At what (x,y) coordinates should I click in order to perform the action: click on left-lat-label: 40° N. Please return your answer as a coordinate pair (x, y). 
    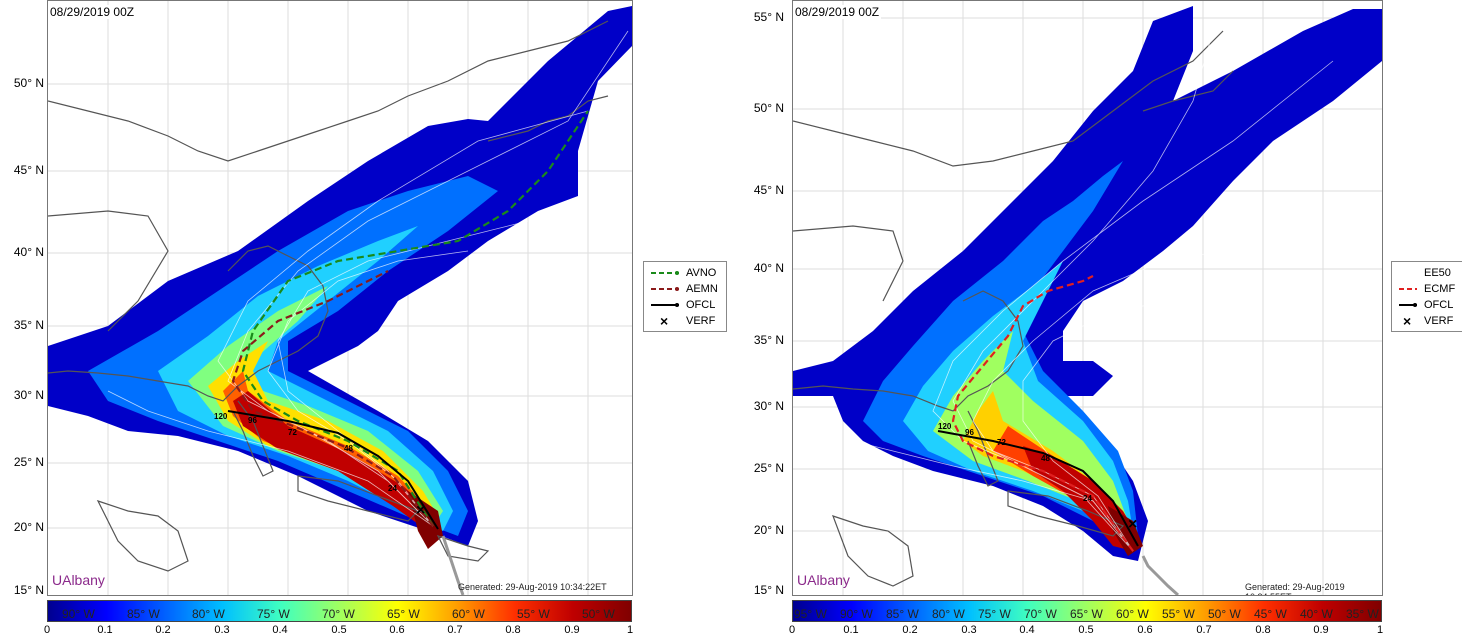
    Looking at the image, I should click on (28, 252).